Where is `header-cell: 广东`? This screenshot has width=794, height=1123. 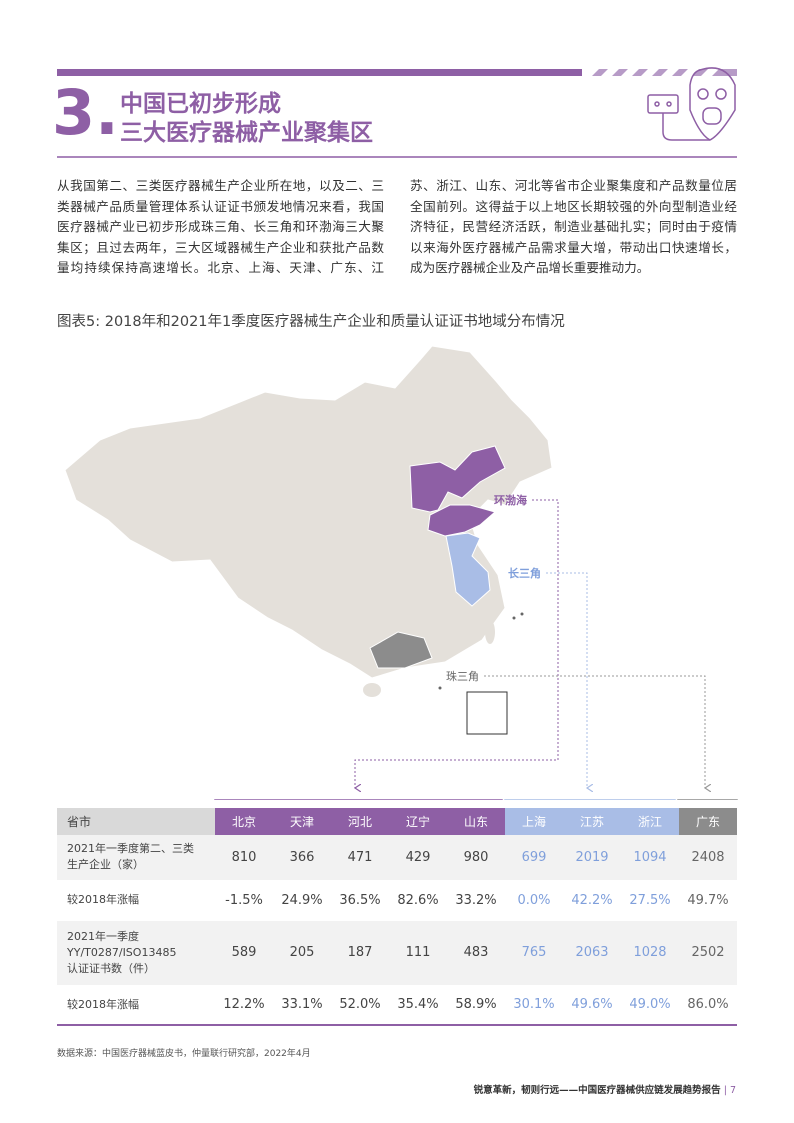
header-cell: 广东 is located at coordinates (708, 821).